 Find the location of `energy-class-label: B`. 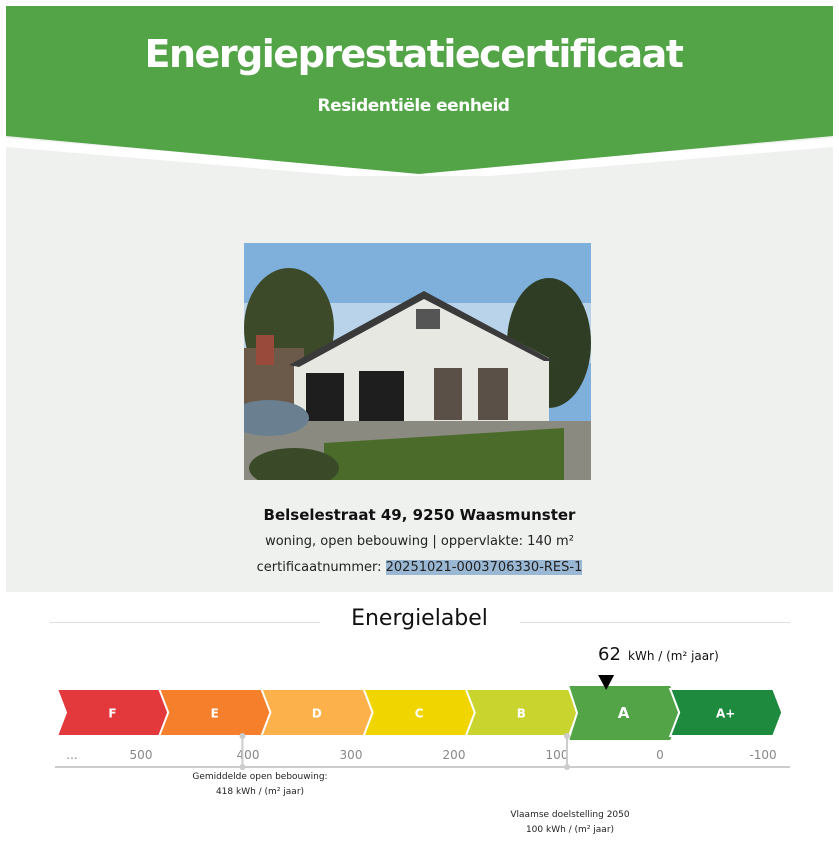

energy-class-label: B is located at coordinates (521, 714).